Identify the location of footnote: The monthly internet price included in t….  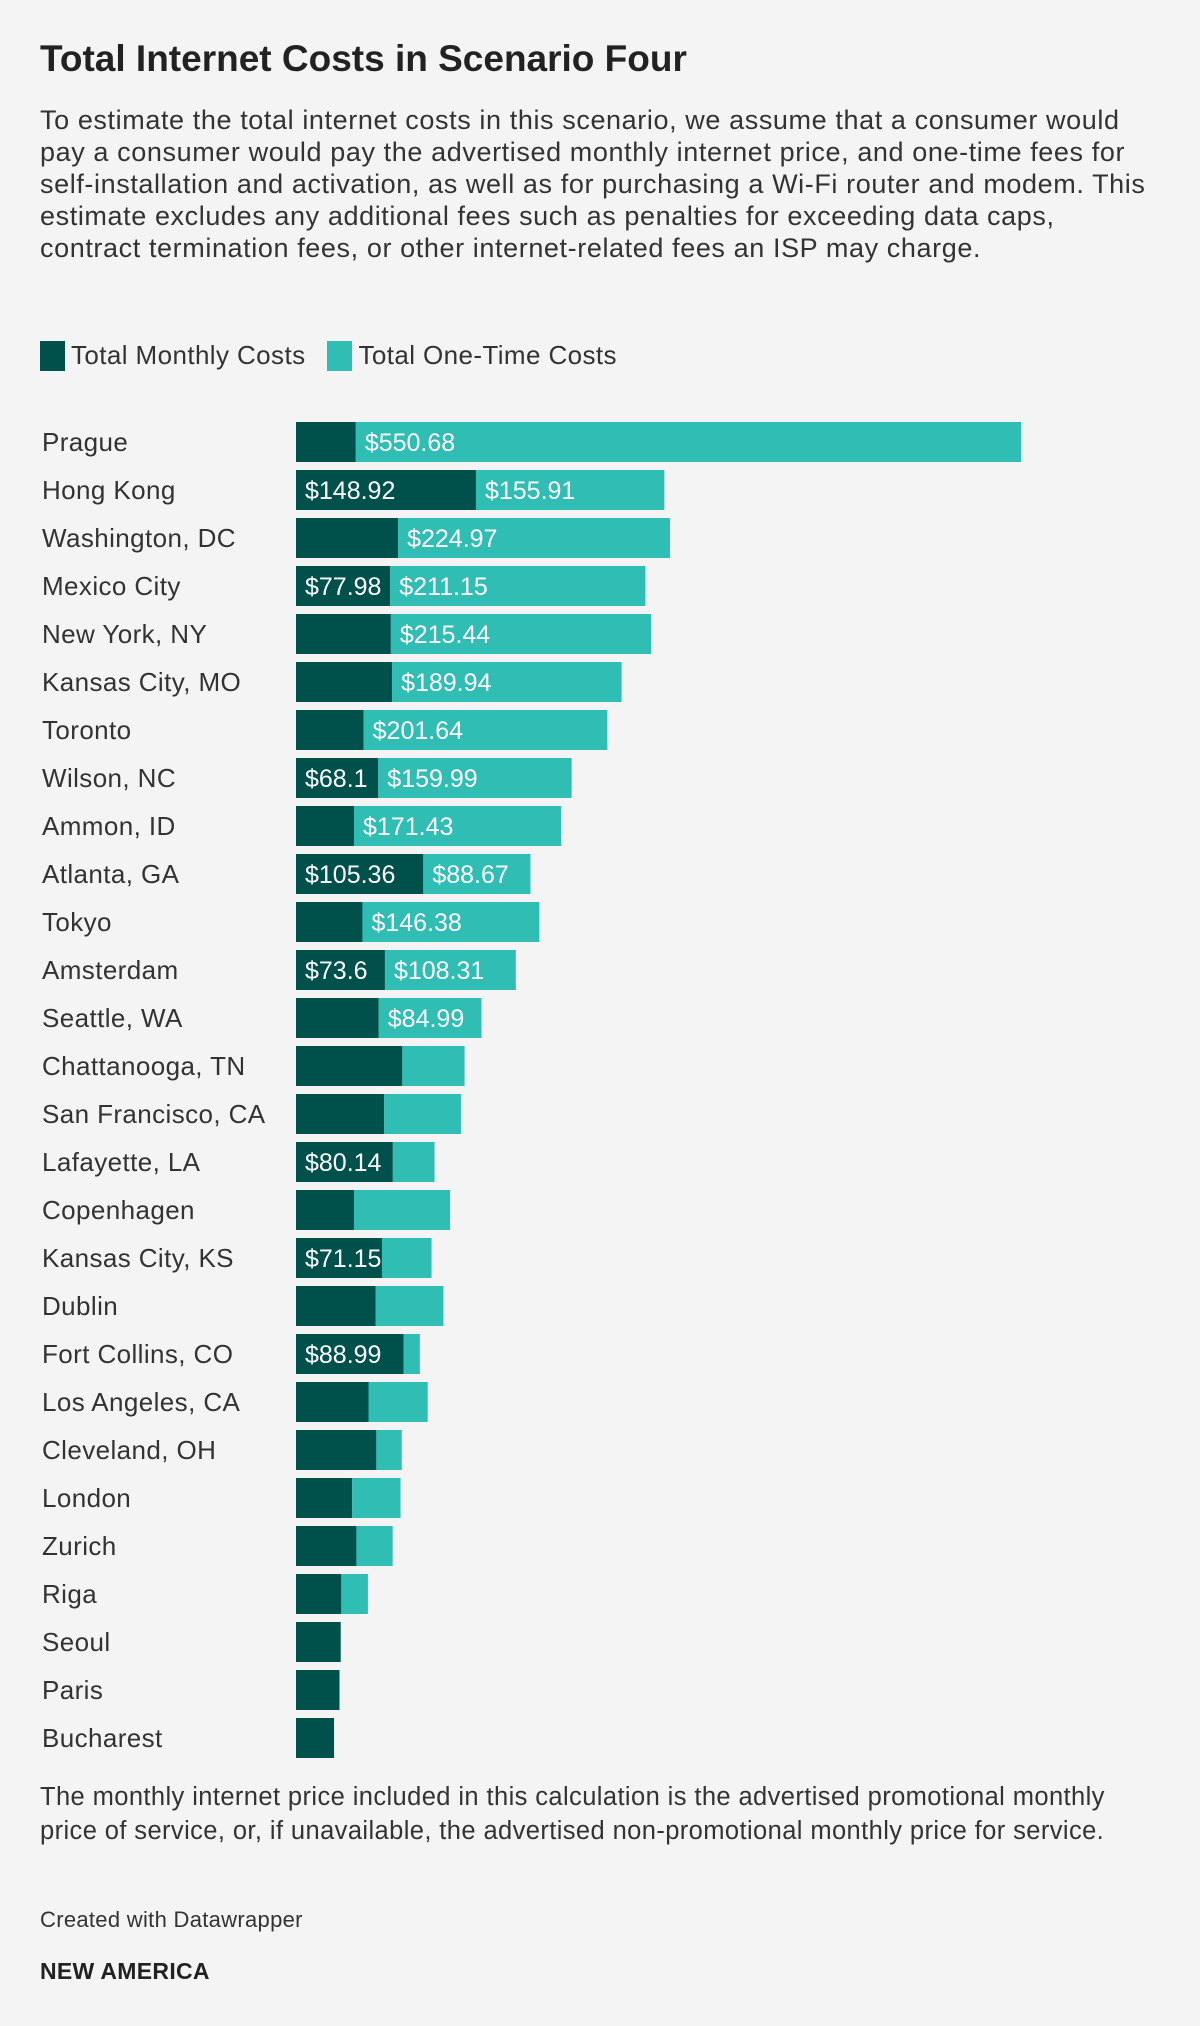
(572, 1814).